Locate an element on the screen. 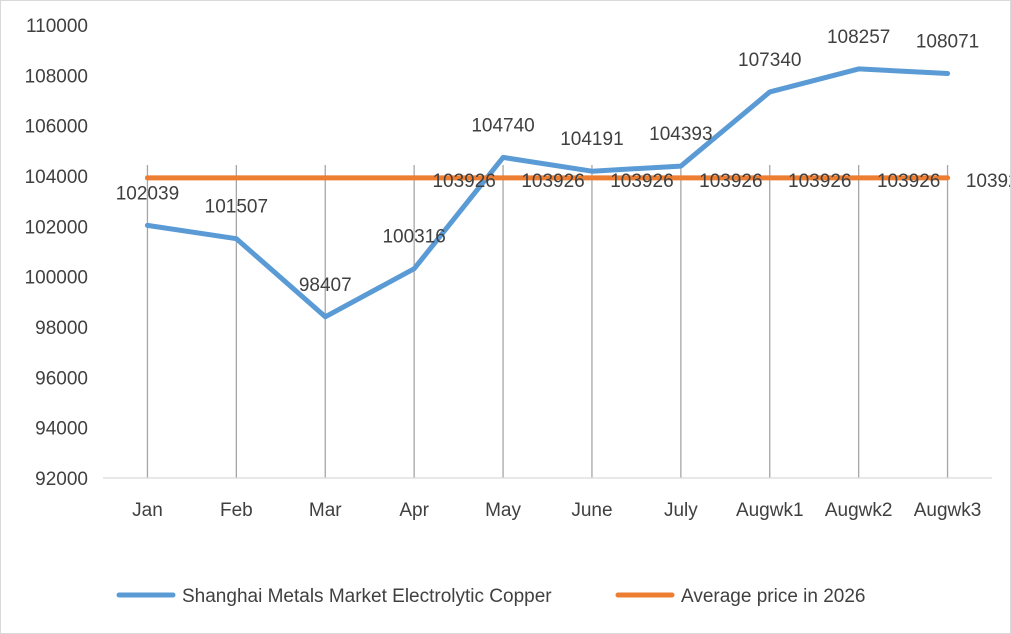 The width and height of the screenshot is (1011, 634). y-tick-label: 102000 is located at coordinates (56, 227).